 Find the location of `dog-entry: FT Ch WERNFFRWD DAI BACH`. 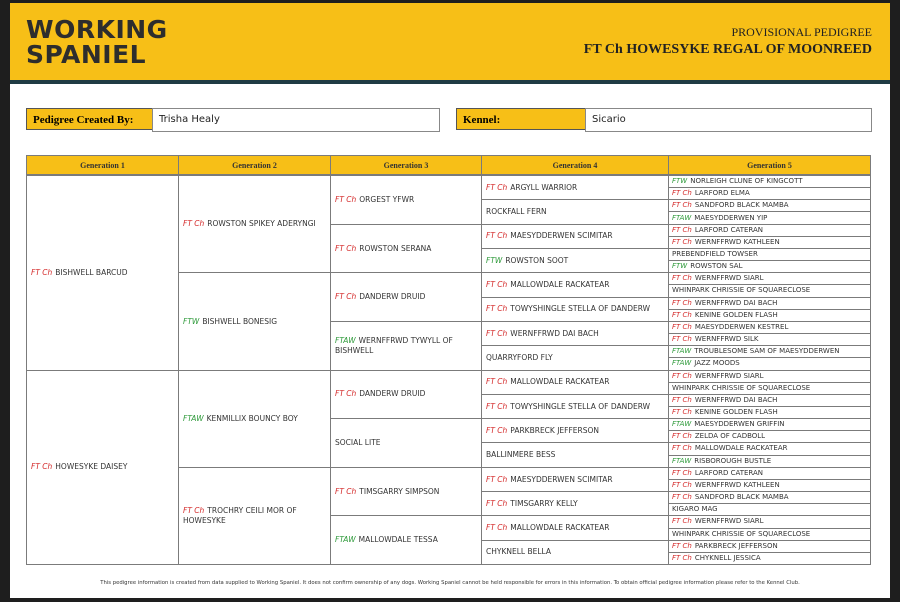

dog-entry: FT Ch WERNFFRWD DAI BACH is located at coordinates (724, 400).